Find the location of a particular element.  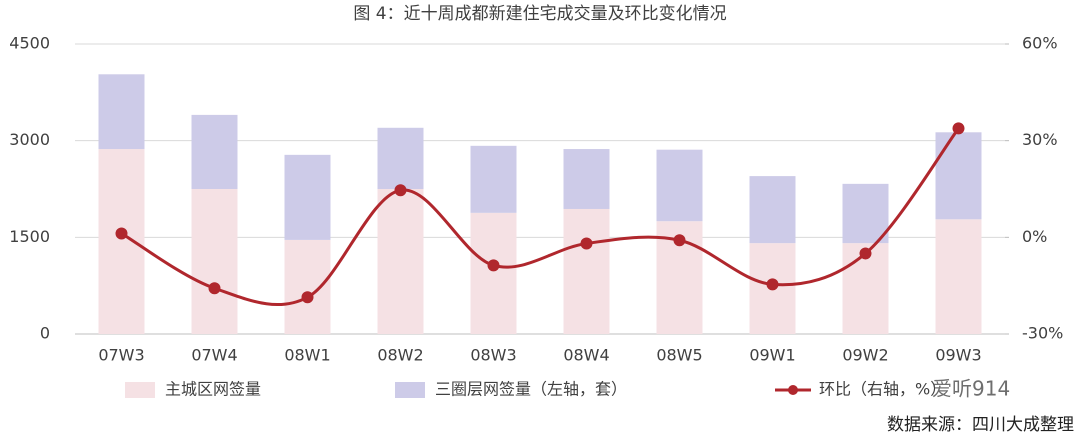

x-tick-label: 07W4 is located at coordinates (214, 355).